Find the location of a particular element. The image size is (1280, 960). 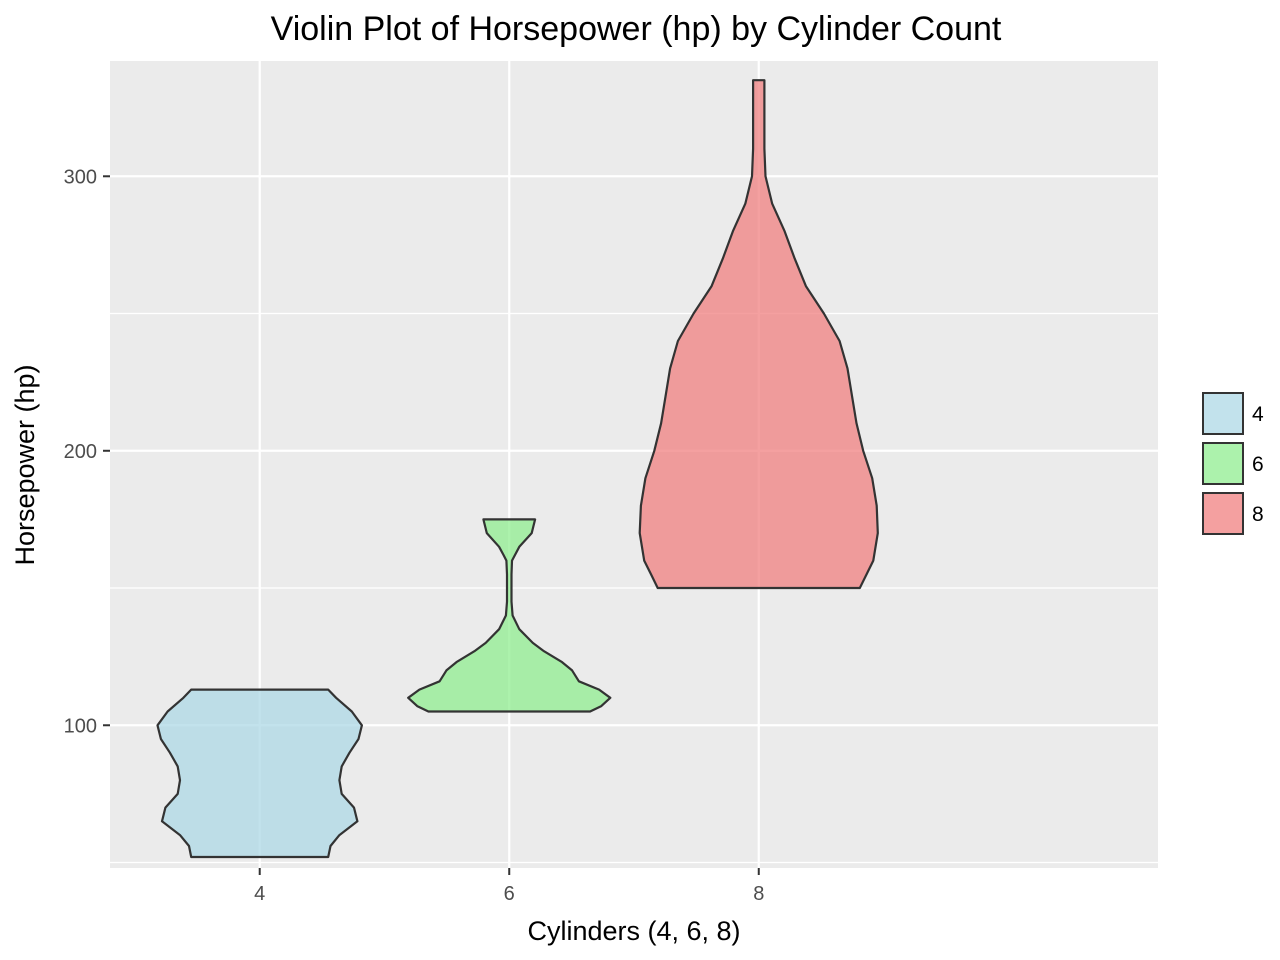

y-axis: 100 200 300 is located at coordinates (87, 451).